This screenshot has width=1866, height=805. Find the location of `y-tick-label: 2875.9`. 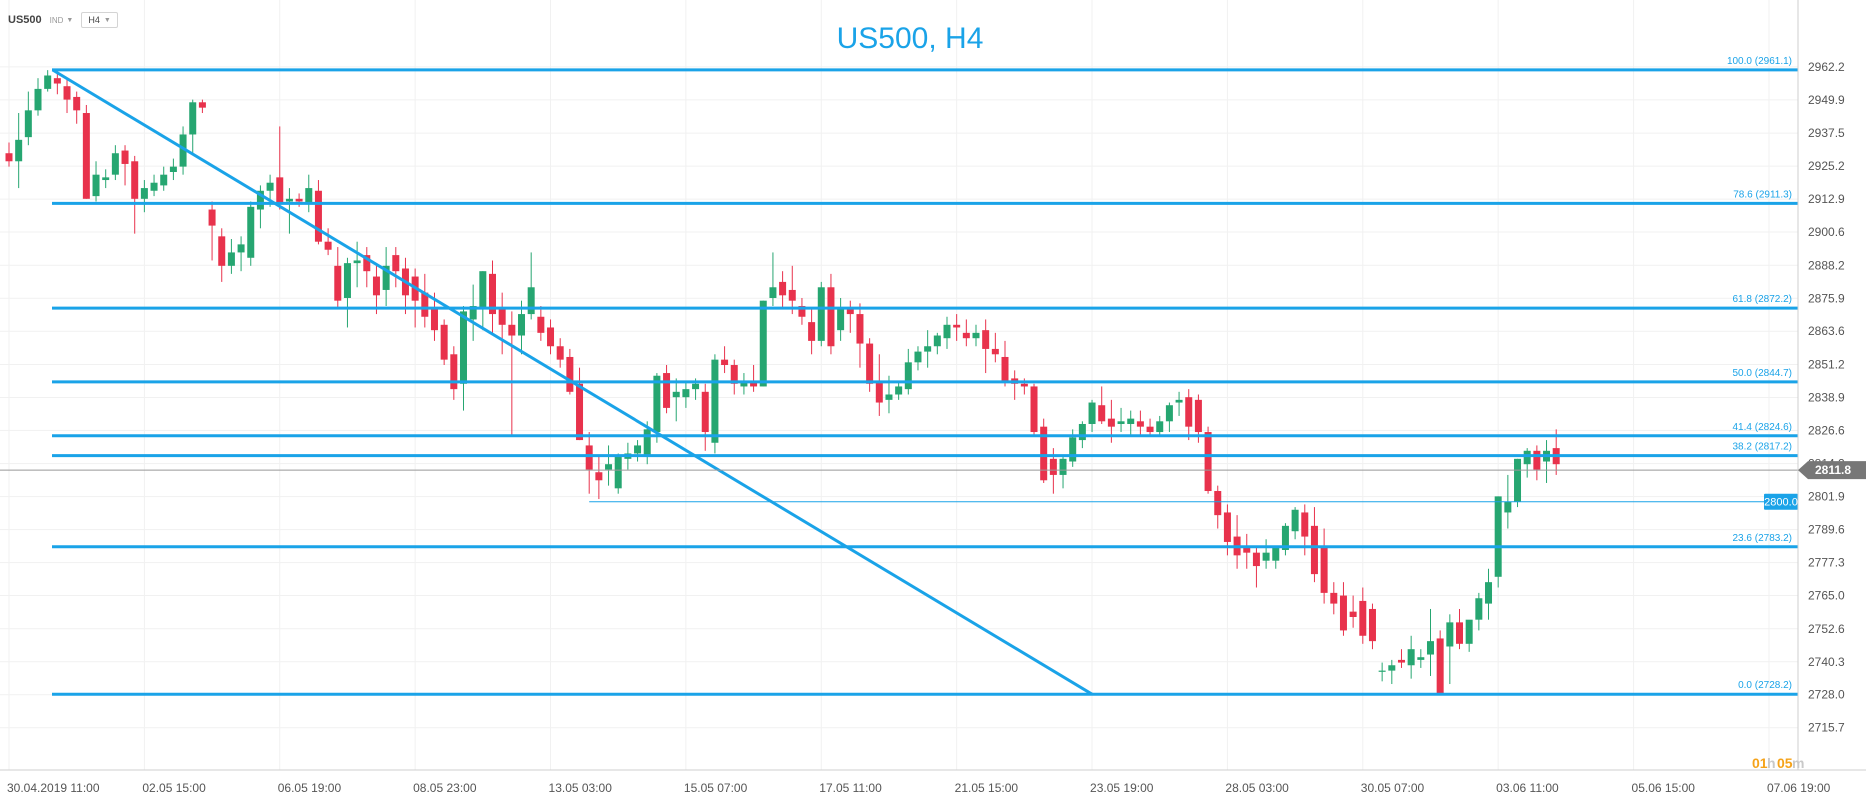

y-tick-label: 2875.9 is located at coordinates (1826, 298).